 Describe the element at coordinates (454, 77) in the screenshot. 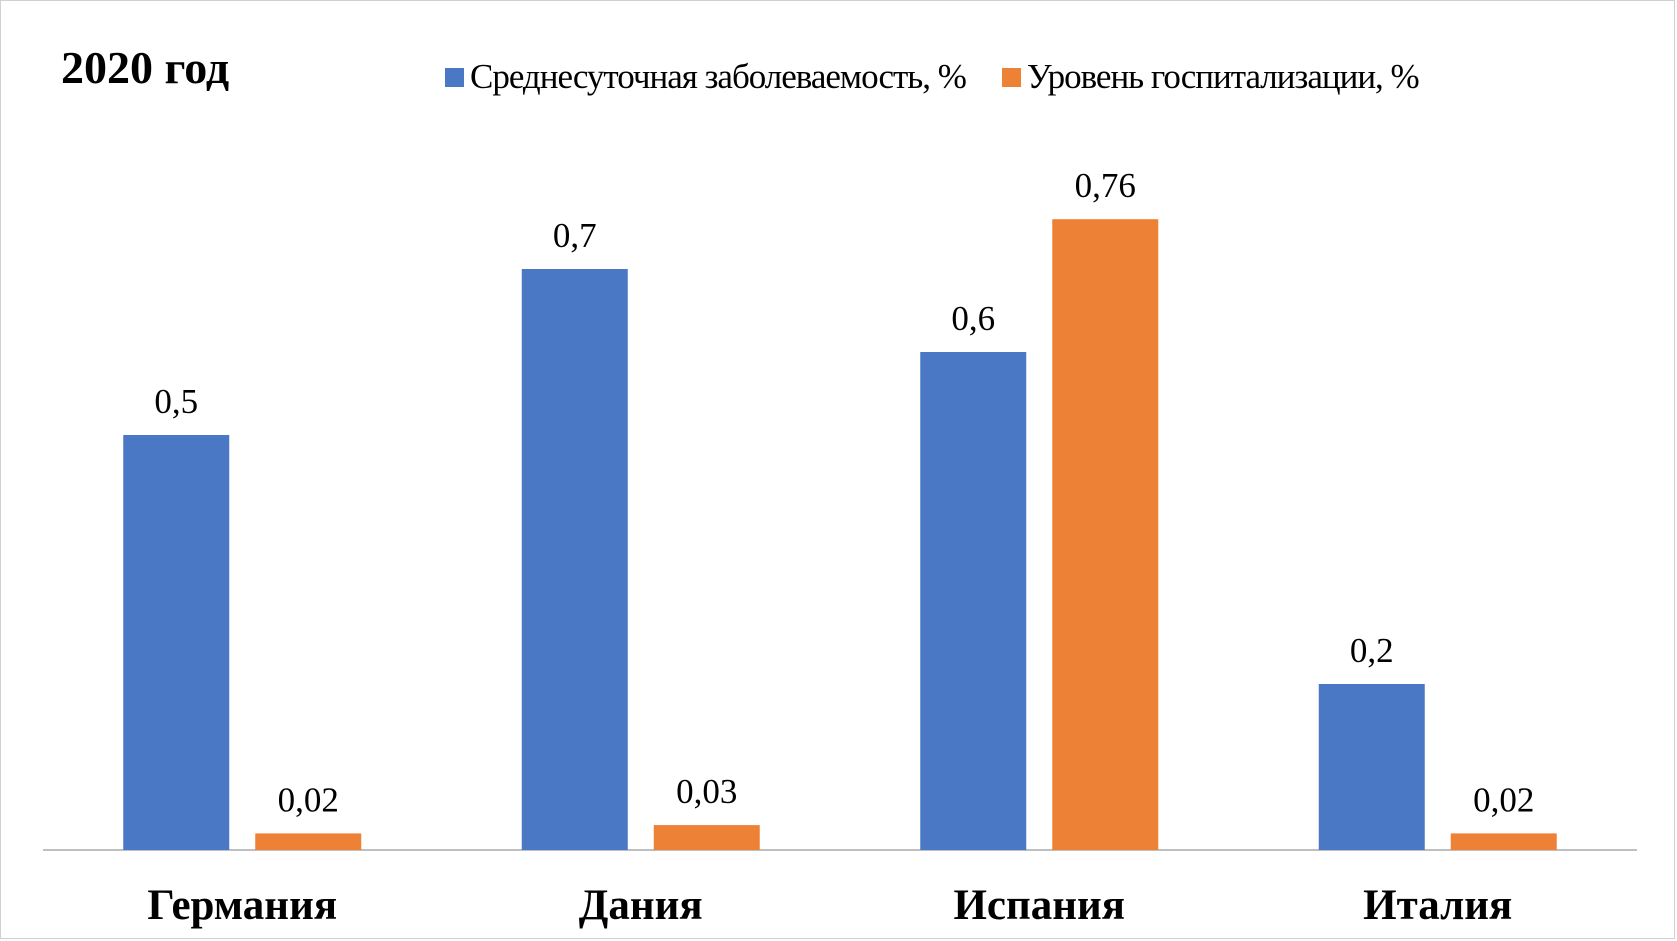

I see `legend-swatch-incidence` at that location.